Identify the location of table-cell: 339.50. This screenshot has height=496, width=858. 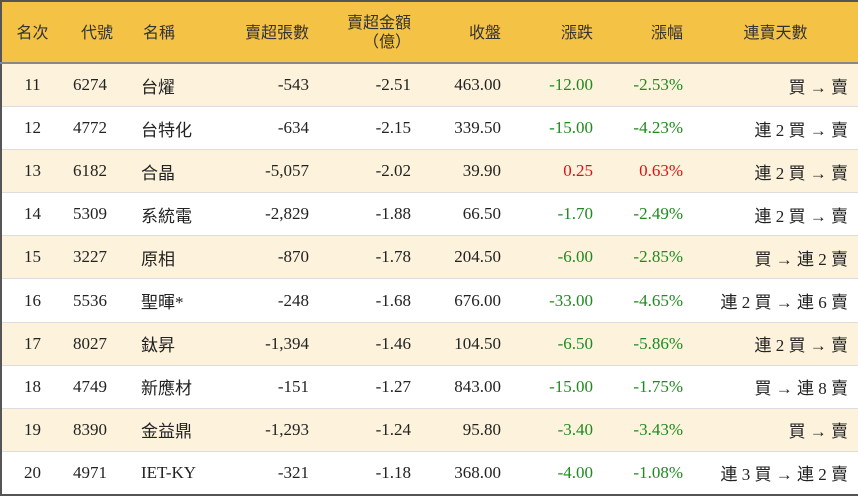
(466, 128).